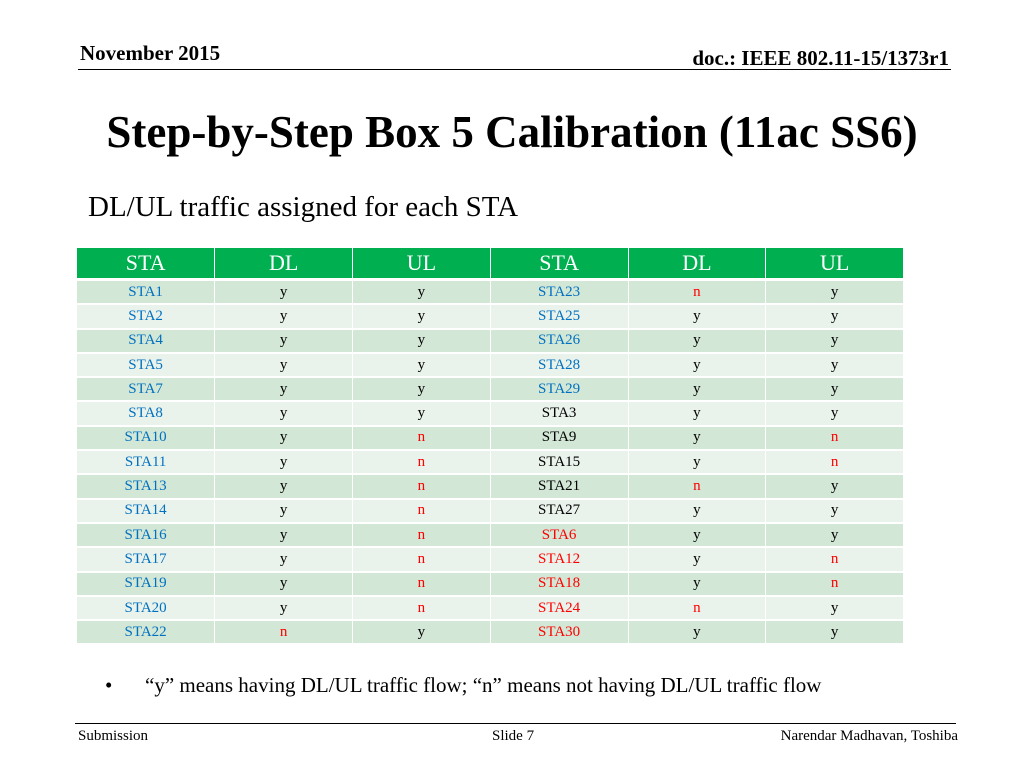 The width and height of the screenshot is (1024, 768). What do you see at coordinates (421, 264) in the screenshot?
I see `column-header-ul: UL` at bounding box center [421, 264].